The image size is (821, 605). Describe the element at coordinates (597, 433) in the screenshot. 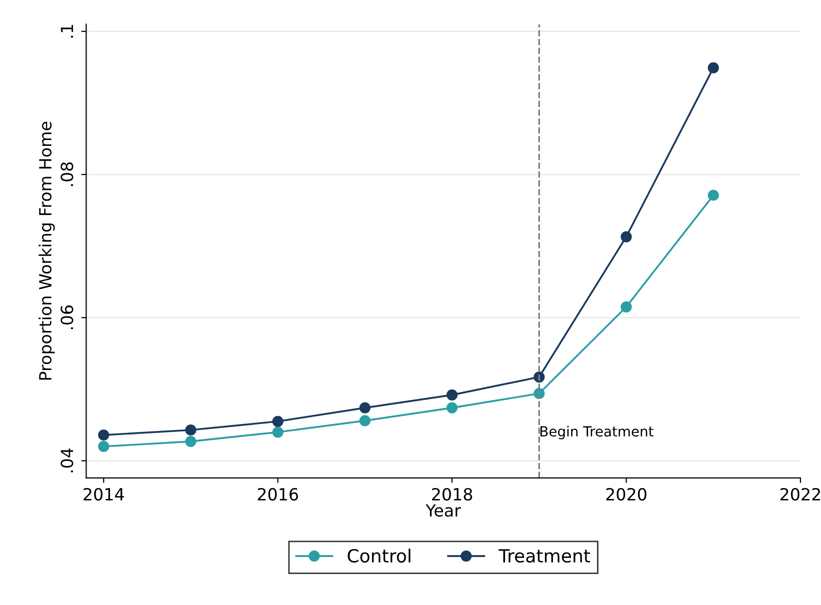

I see `ref-line-label: Begin Treatment` at that location.